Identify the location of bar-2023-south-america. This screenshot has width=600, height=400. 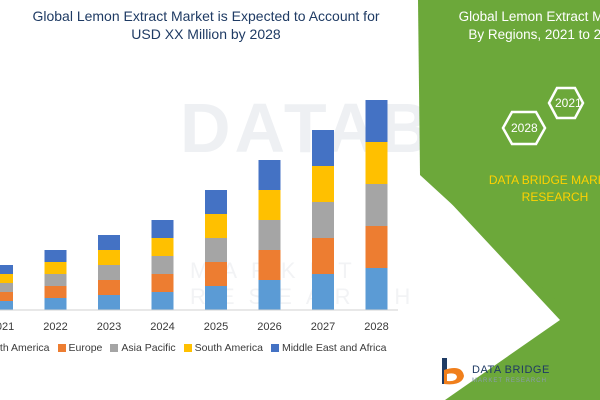
(109, 257).